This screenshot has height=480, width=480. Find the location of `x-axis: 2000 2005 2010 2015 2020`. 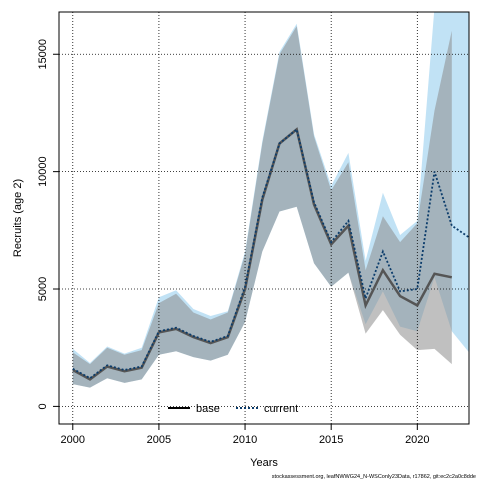

x-axis: 2000 2005 2010 2015 2020 is located at coordinates (245, 435).